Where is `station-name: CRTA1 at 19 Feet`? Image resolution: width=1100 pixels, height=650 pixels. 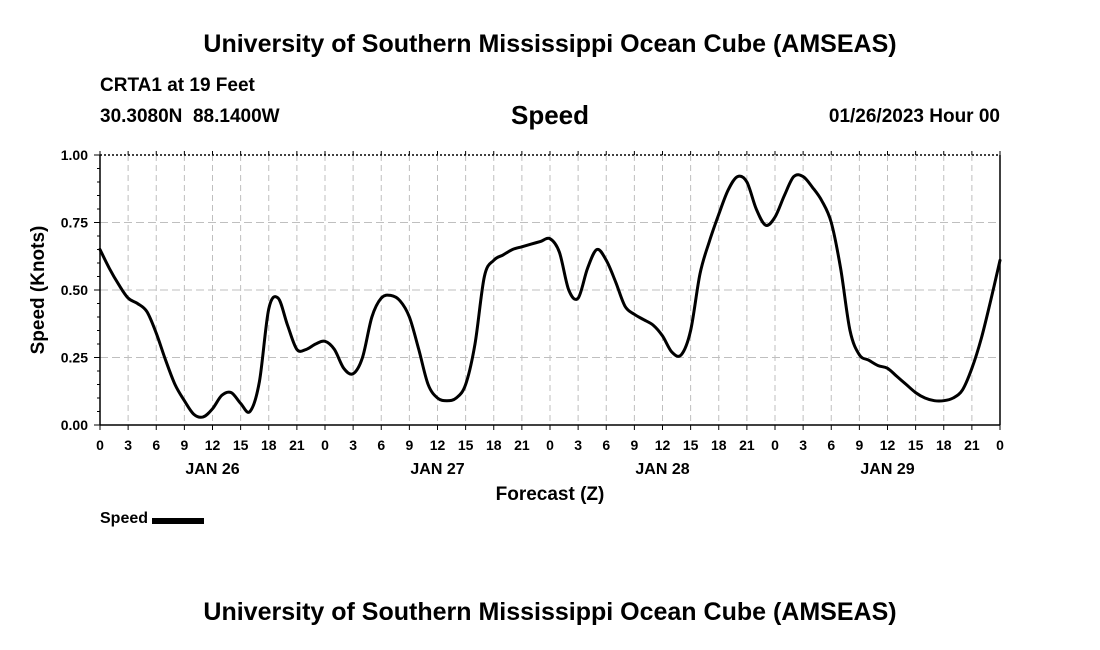 station-name: CRTA1 at 19 Feet is located at coordinates (177, 85).